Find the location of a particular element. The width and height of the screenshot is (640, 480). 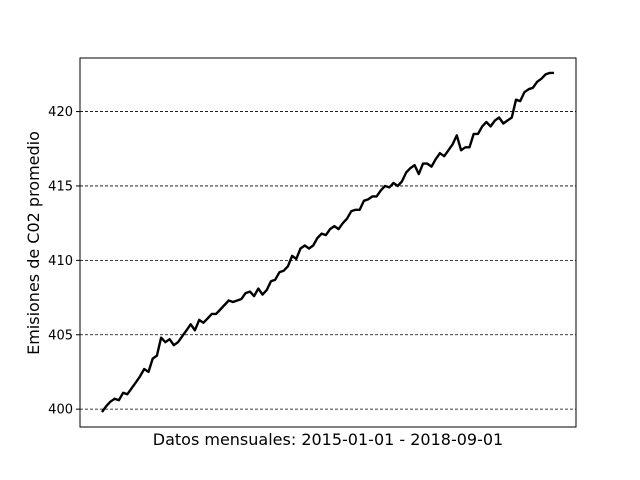

y-axis-label: Emisiones de C02 promedio is located at coordinates (33, 243).